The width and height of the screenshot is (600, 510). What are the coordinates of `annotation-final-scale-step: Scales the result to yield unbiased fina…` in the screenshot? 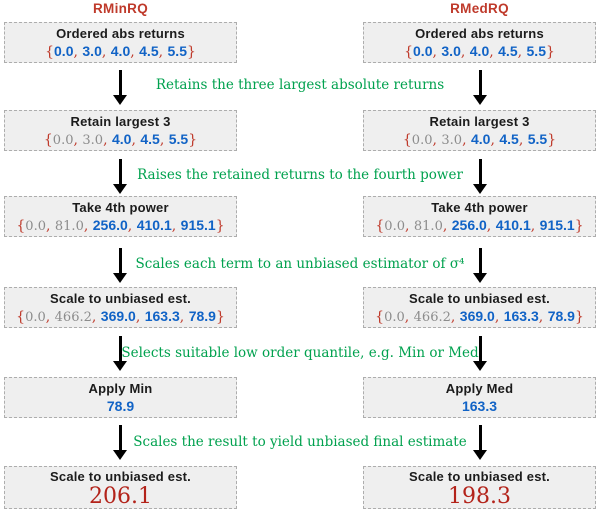 It's located at (300, 442).